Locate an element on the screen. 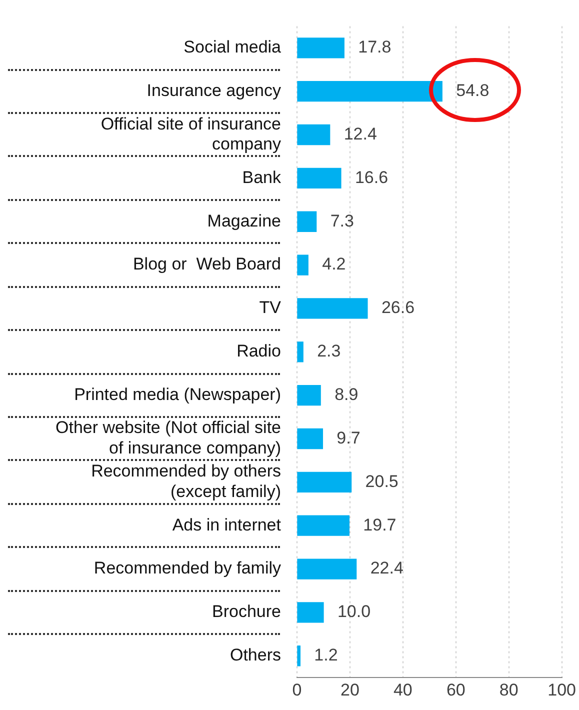 The height and width of the screenshot is (710, 579). data-label: 4.2 is located at coordinates (334, 264).